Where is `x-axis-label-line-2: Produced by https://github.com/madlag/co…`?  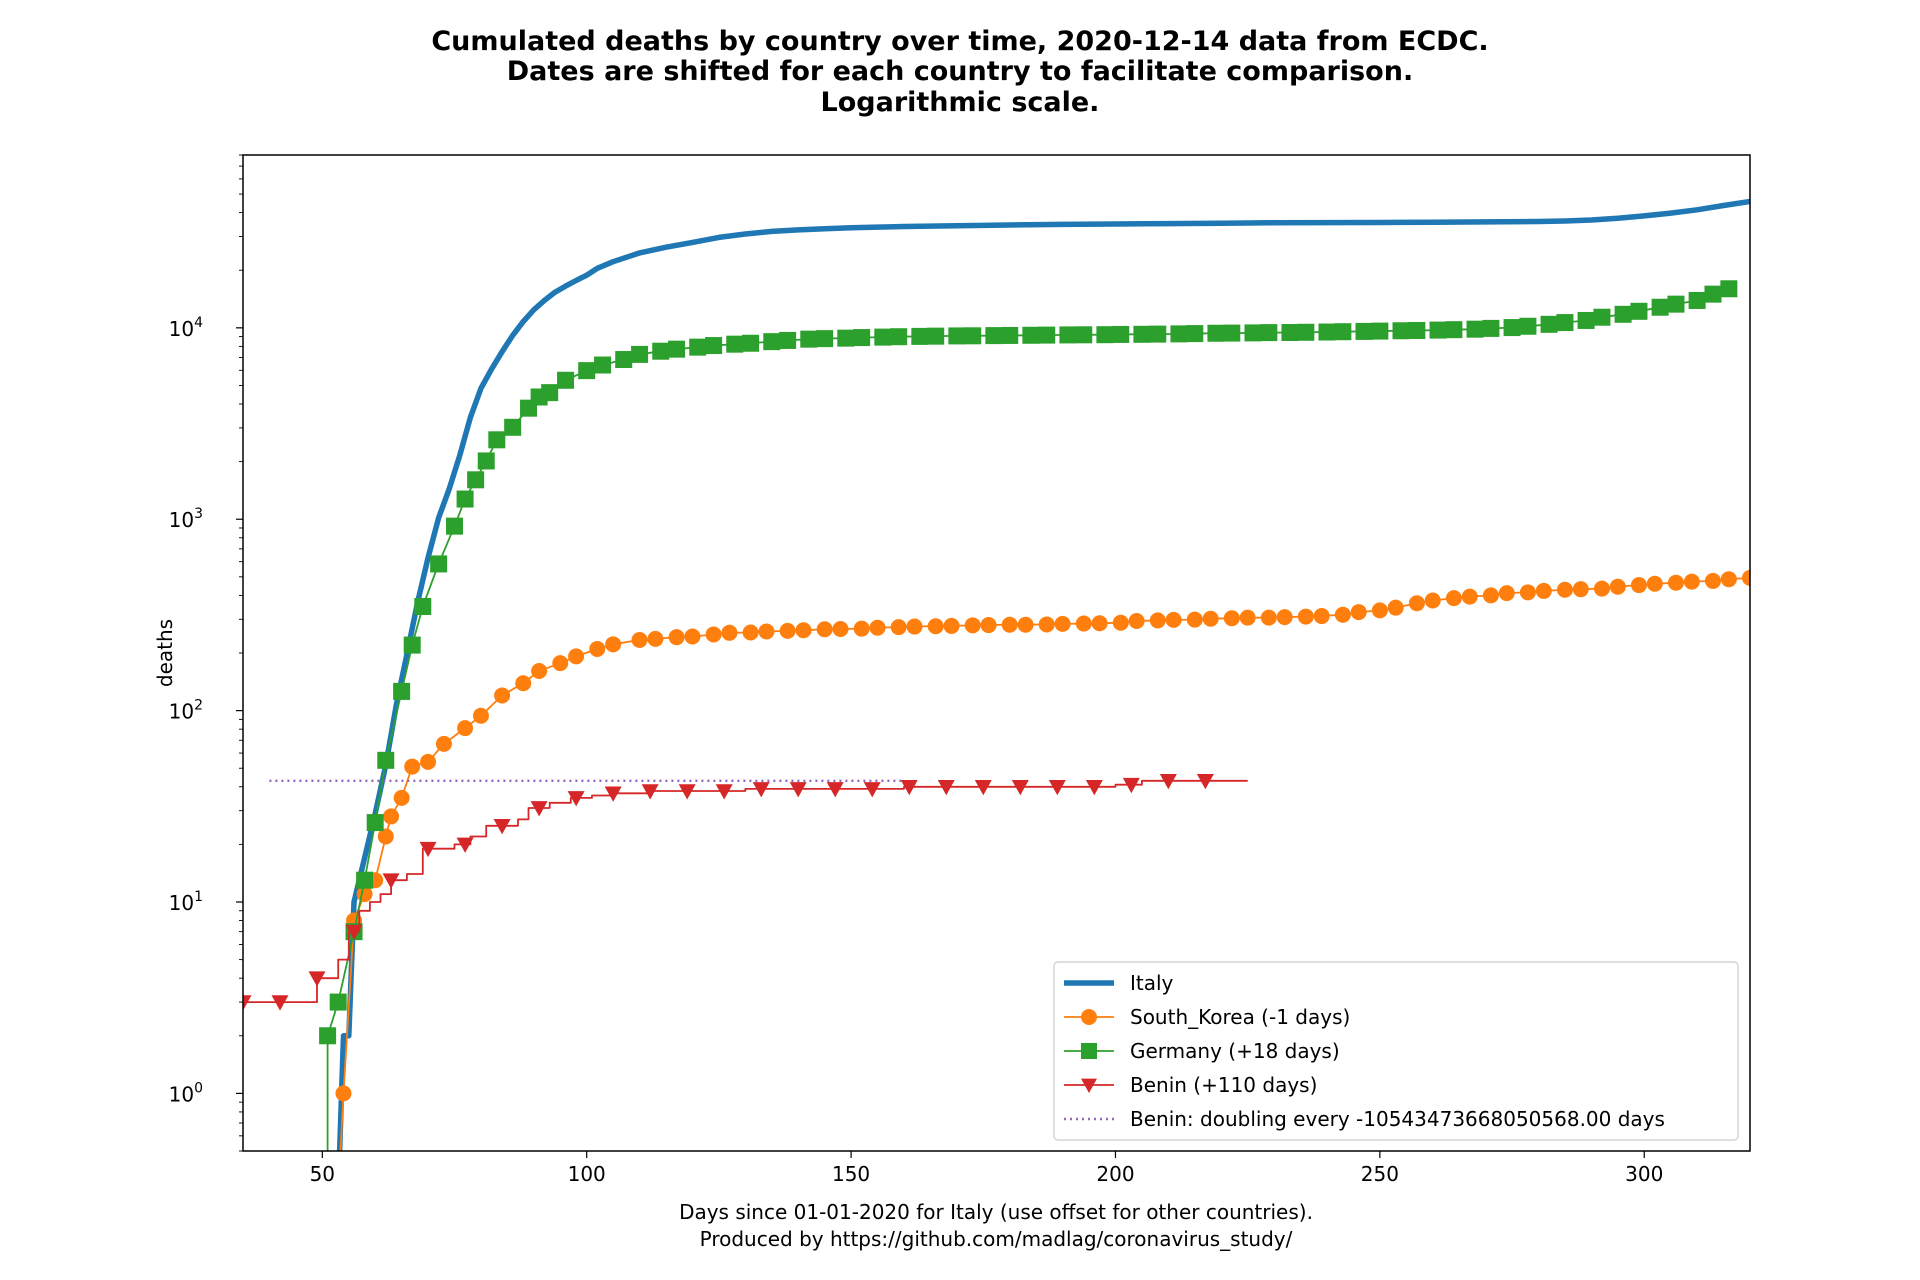
x-axis-label-line-2: Produced by https://github.com/madlag/co… is located at coordinates (996, 1239).